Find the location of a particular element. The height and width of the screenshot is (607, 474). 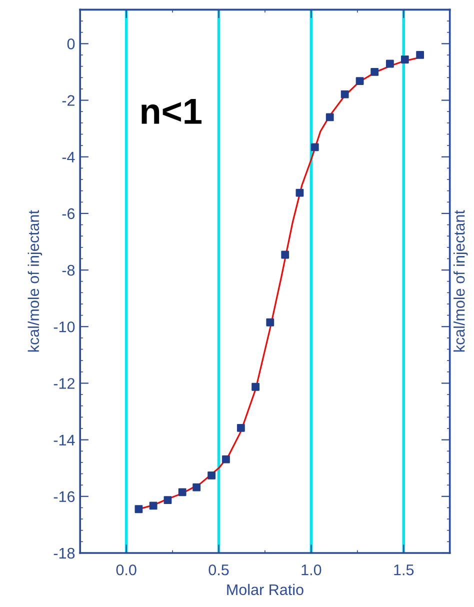

x-tick-label: 1.5 is located at coordinates (404, 570).